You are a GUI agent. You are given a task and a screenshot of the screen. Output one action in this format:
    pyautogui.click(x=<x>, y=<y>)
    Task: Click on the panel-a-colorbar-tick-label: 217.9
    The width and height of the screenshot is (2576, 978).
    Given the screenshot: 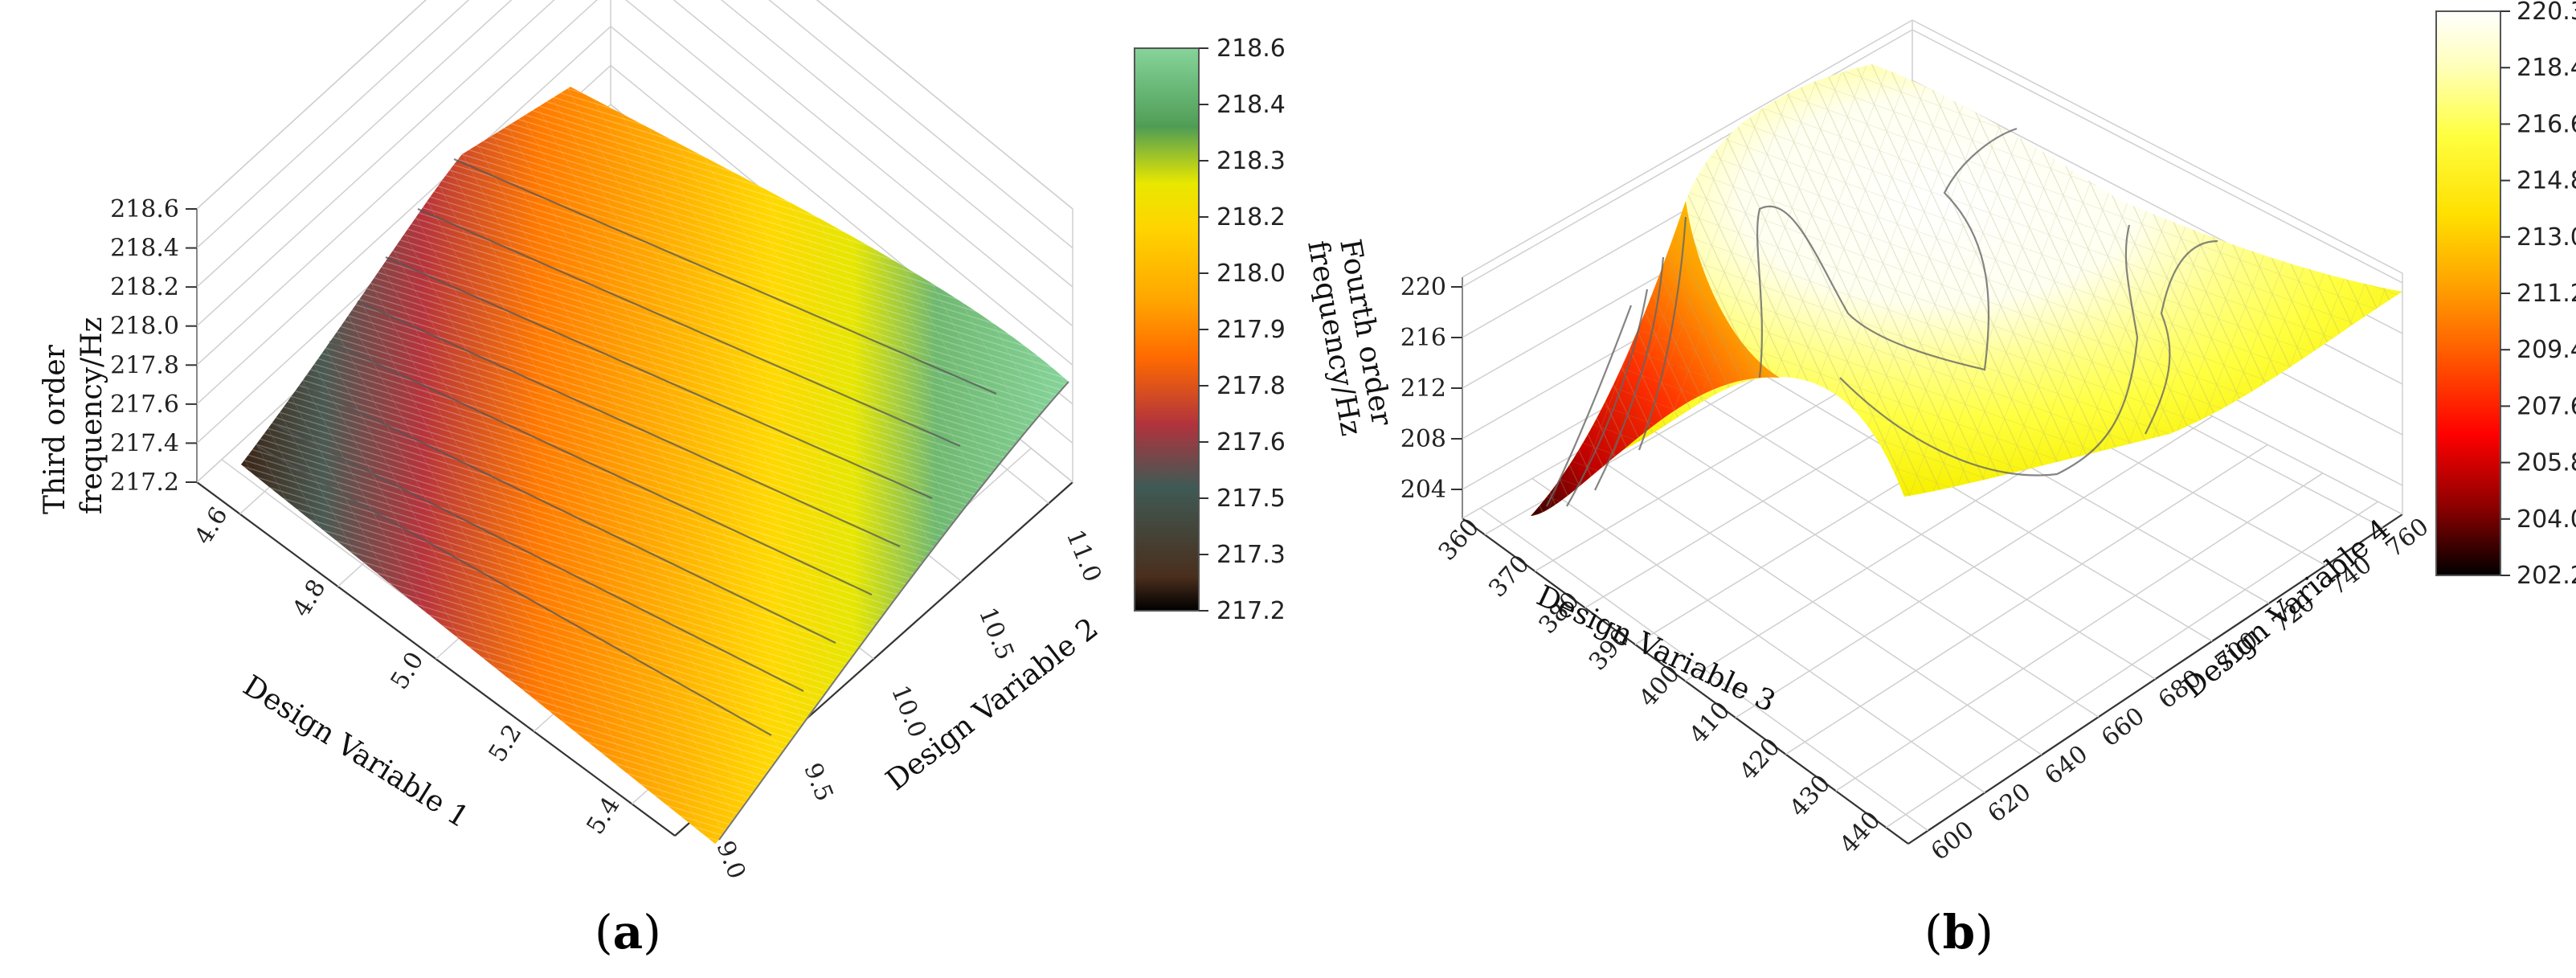 What is the action you would take?
    pyautogui.click(x=1251, y=330)
    